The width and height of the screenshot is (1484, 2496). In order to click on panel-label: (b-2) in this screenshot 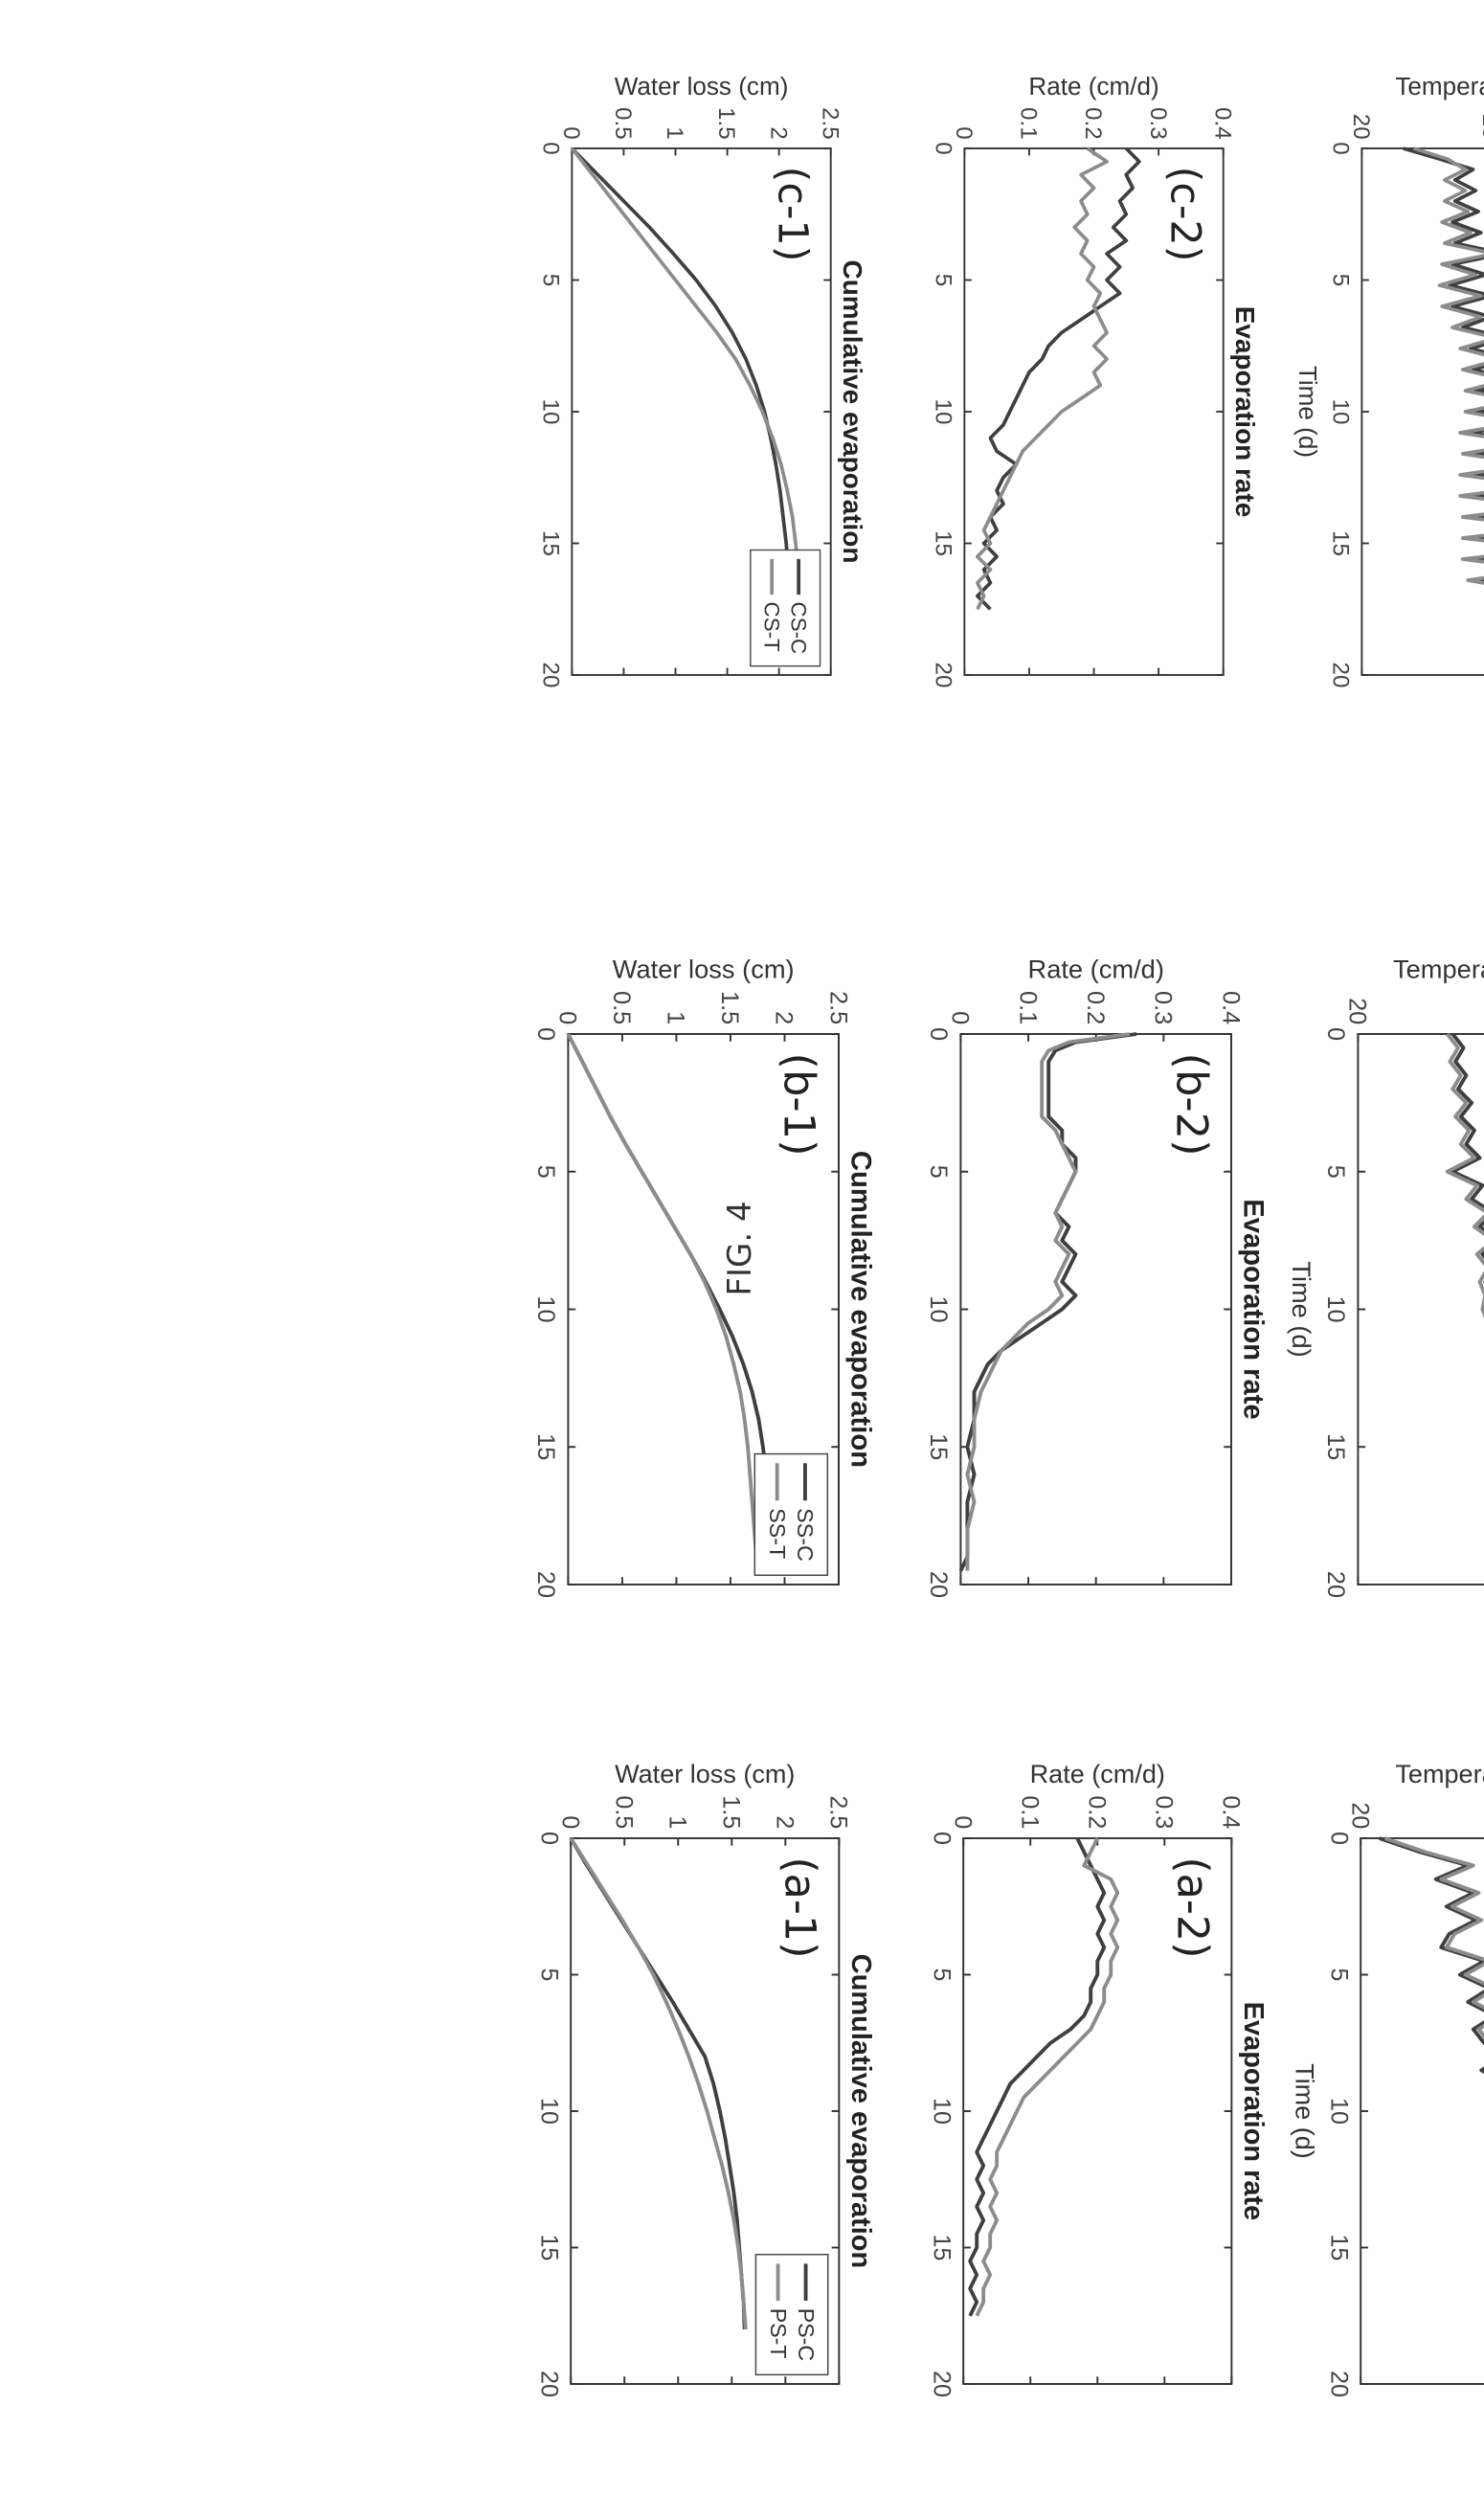, I will do `click(1191, 1104)`.